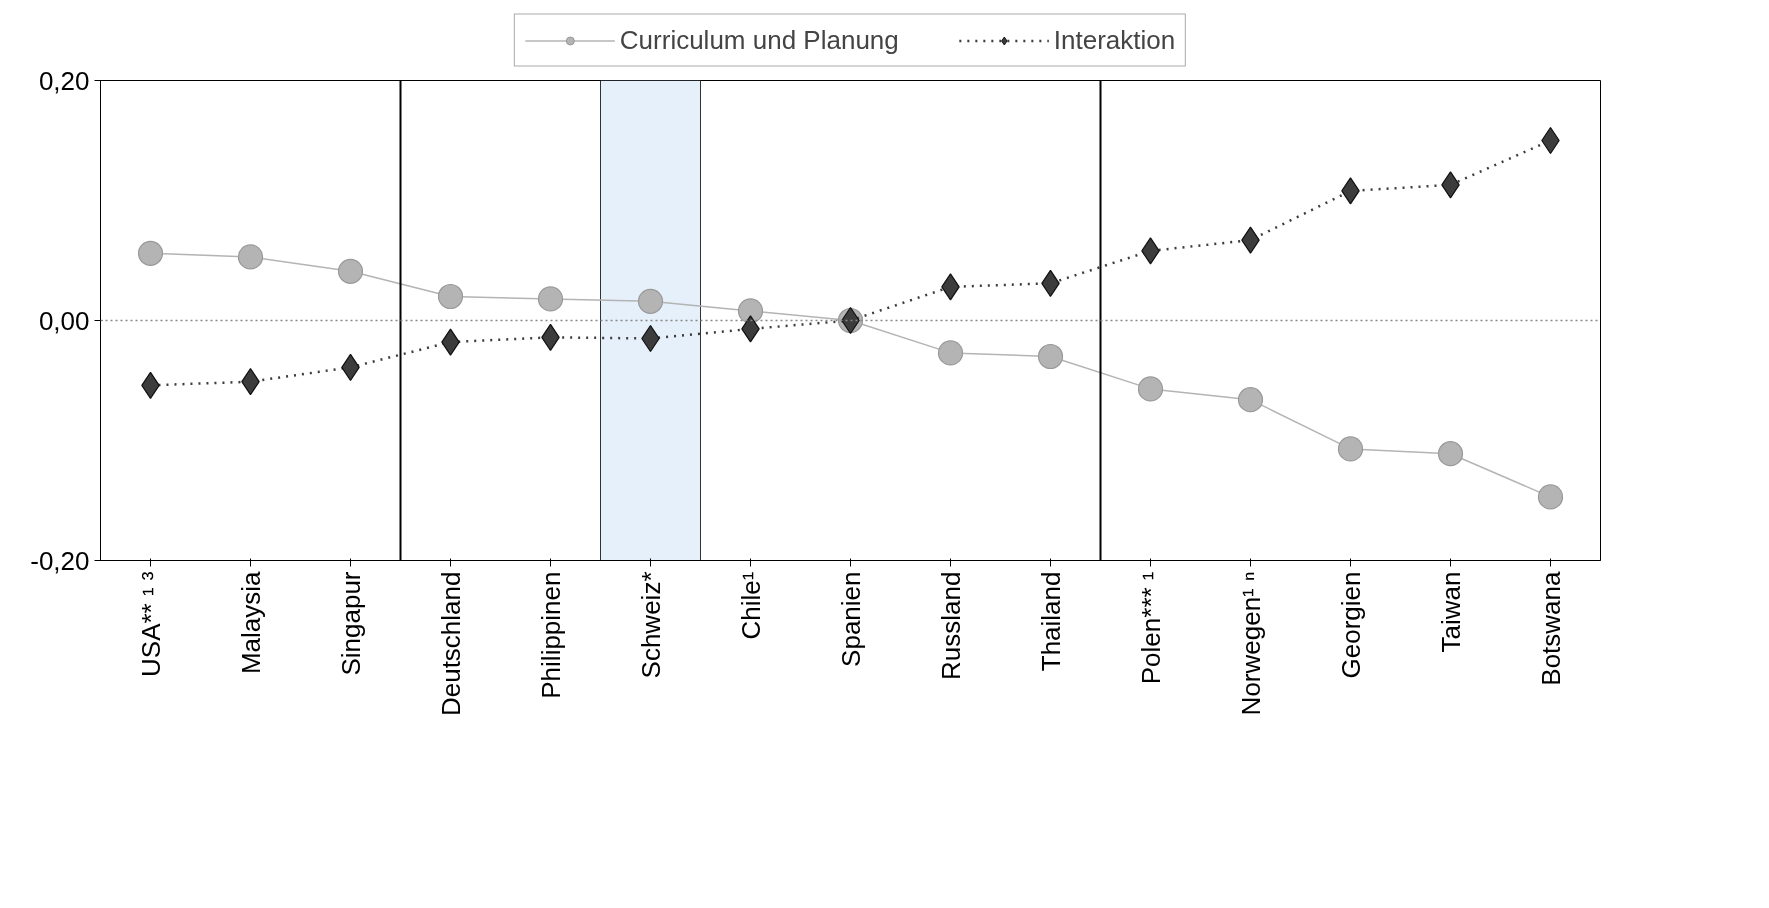 This screenshot has width=1769, height=908. What do you see at coordinates (550, 635) in the screenshot?
I see `x-tick-label: Philippinen` at bounding box center [550, 635].